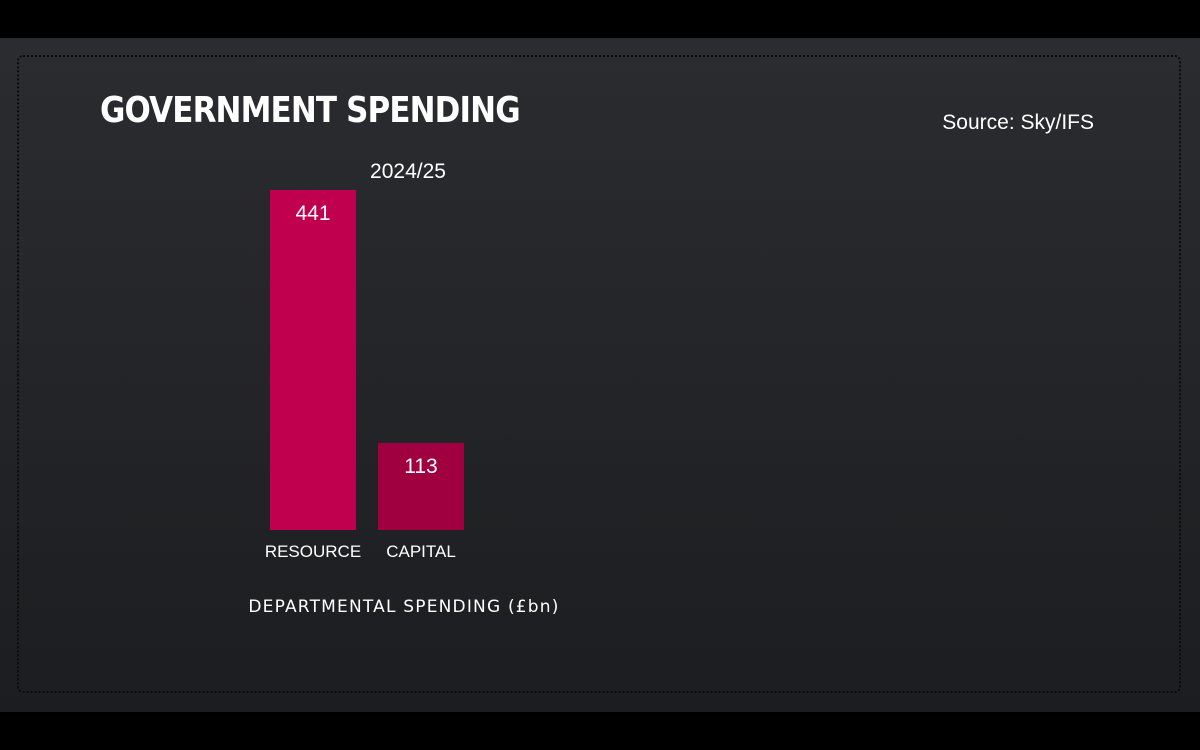  I want to click on x-axis-label: DEPARTMENTAL SPENDING (£bn), so click(403, 607).